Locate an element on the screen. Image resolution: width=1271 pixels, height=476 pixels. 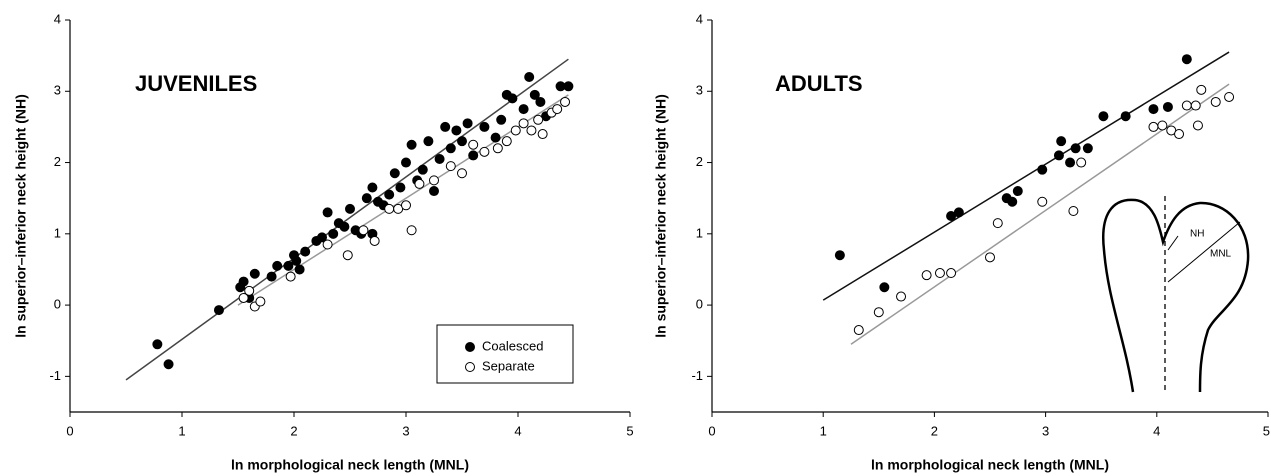
x-tick-label: 0 is located at coordinates (711, 430).